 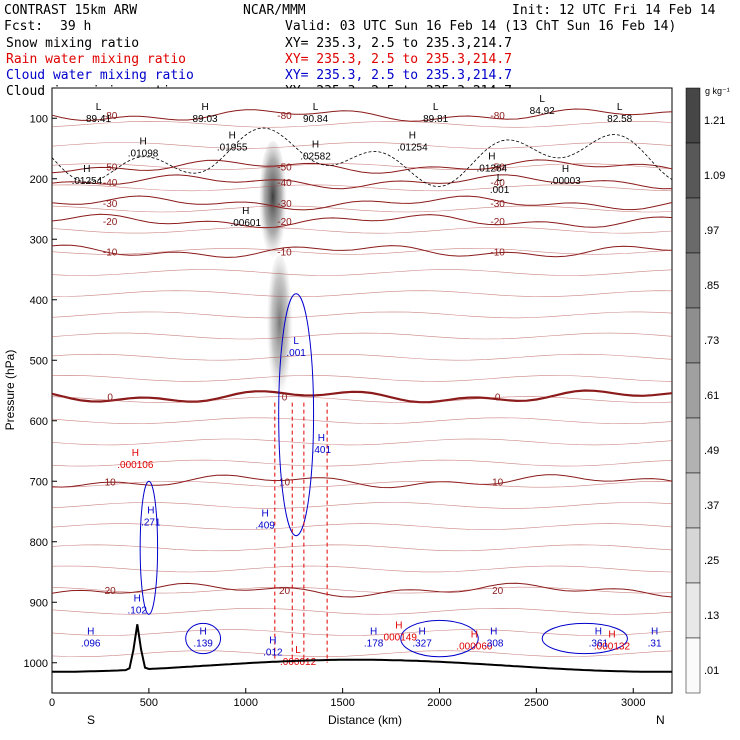 What do you see at coordinates (374, 644) in the screenshot?
I see `cloud_water_labels-extremum-value: .178` at bounding box center [374, 644].